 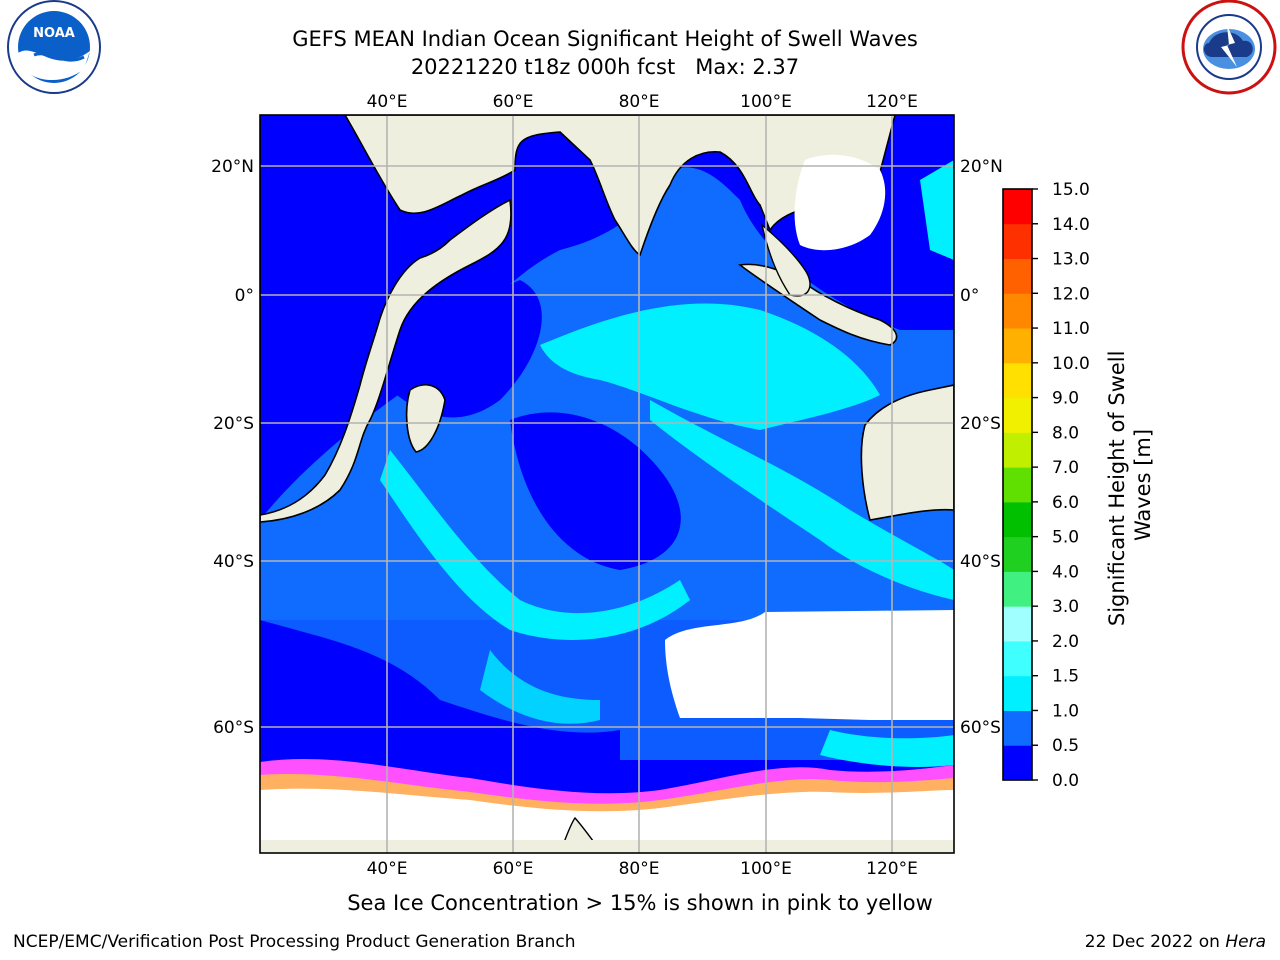 I want to click on colorbar-tick-label: 1.0, so click(x=1065, y=711).